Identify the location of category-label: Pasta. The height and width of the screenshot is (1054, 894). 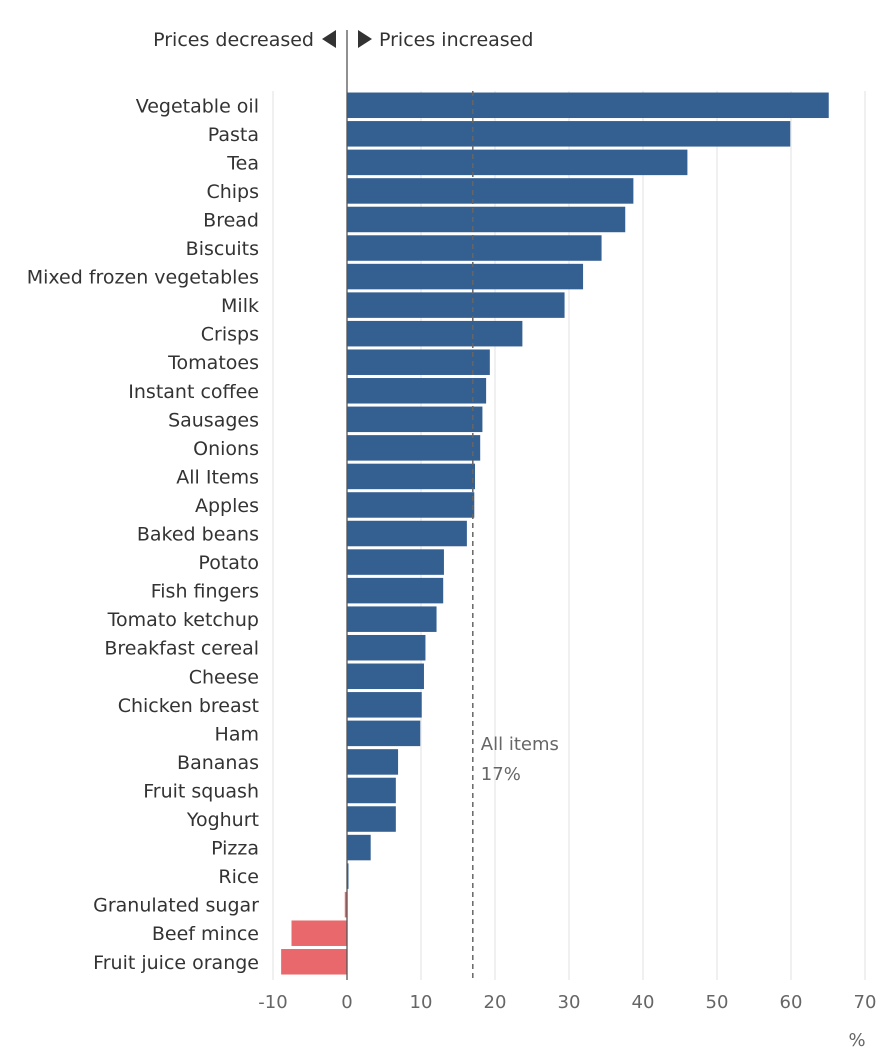
(233, 135).